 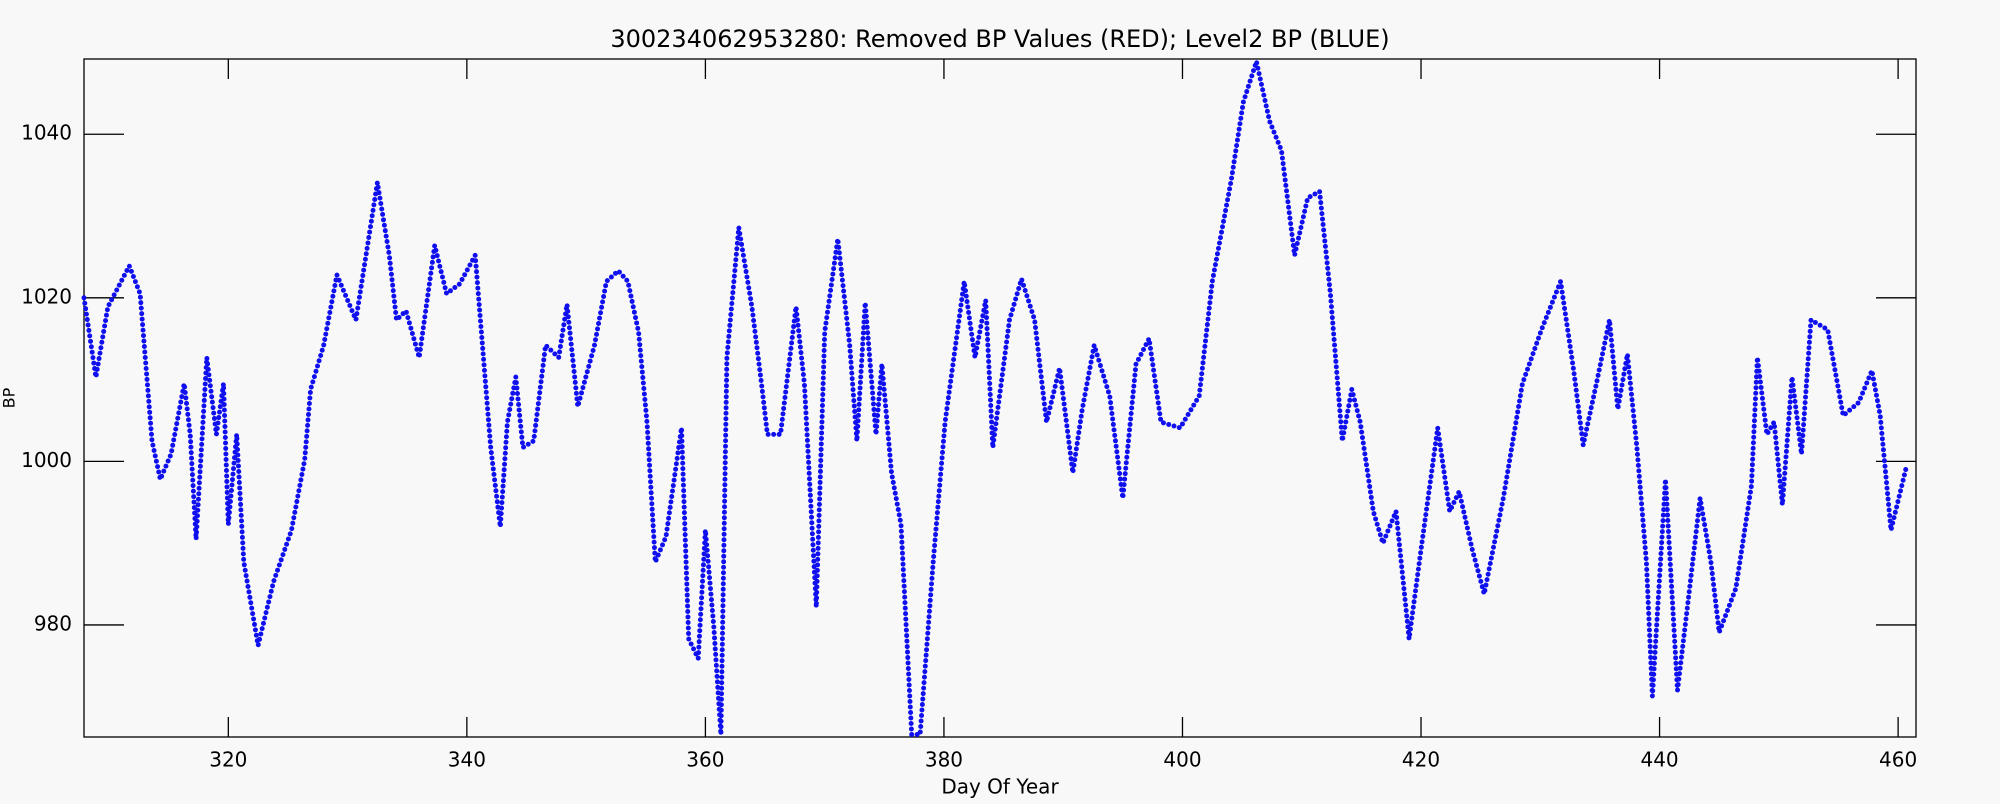 I want to click on x-tick-label: 360, so click(x=705, y=760).